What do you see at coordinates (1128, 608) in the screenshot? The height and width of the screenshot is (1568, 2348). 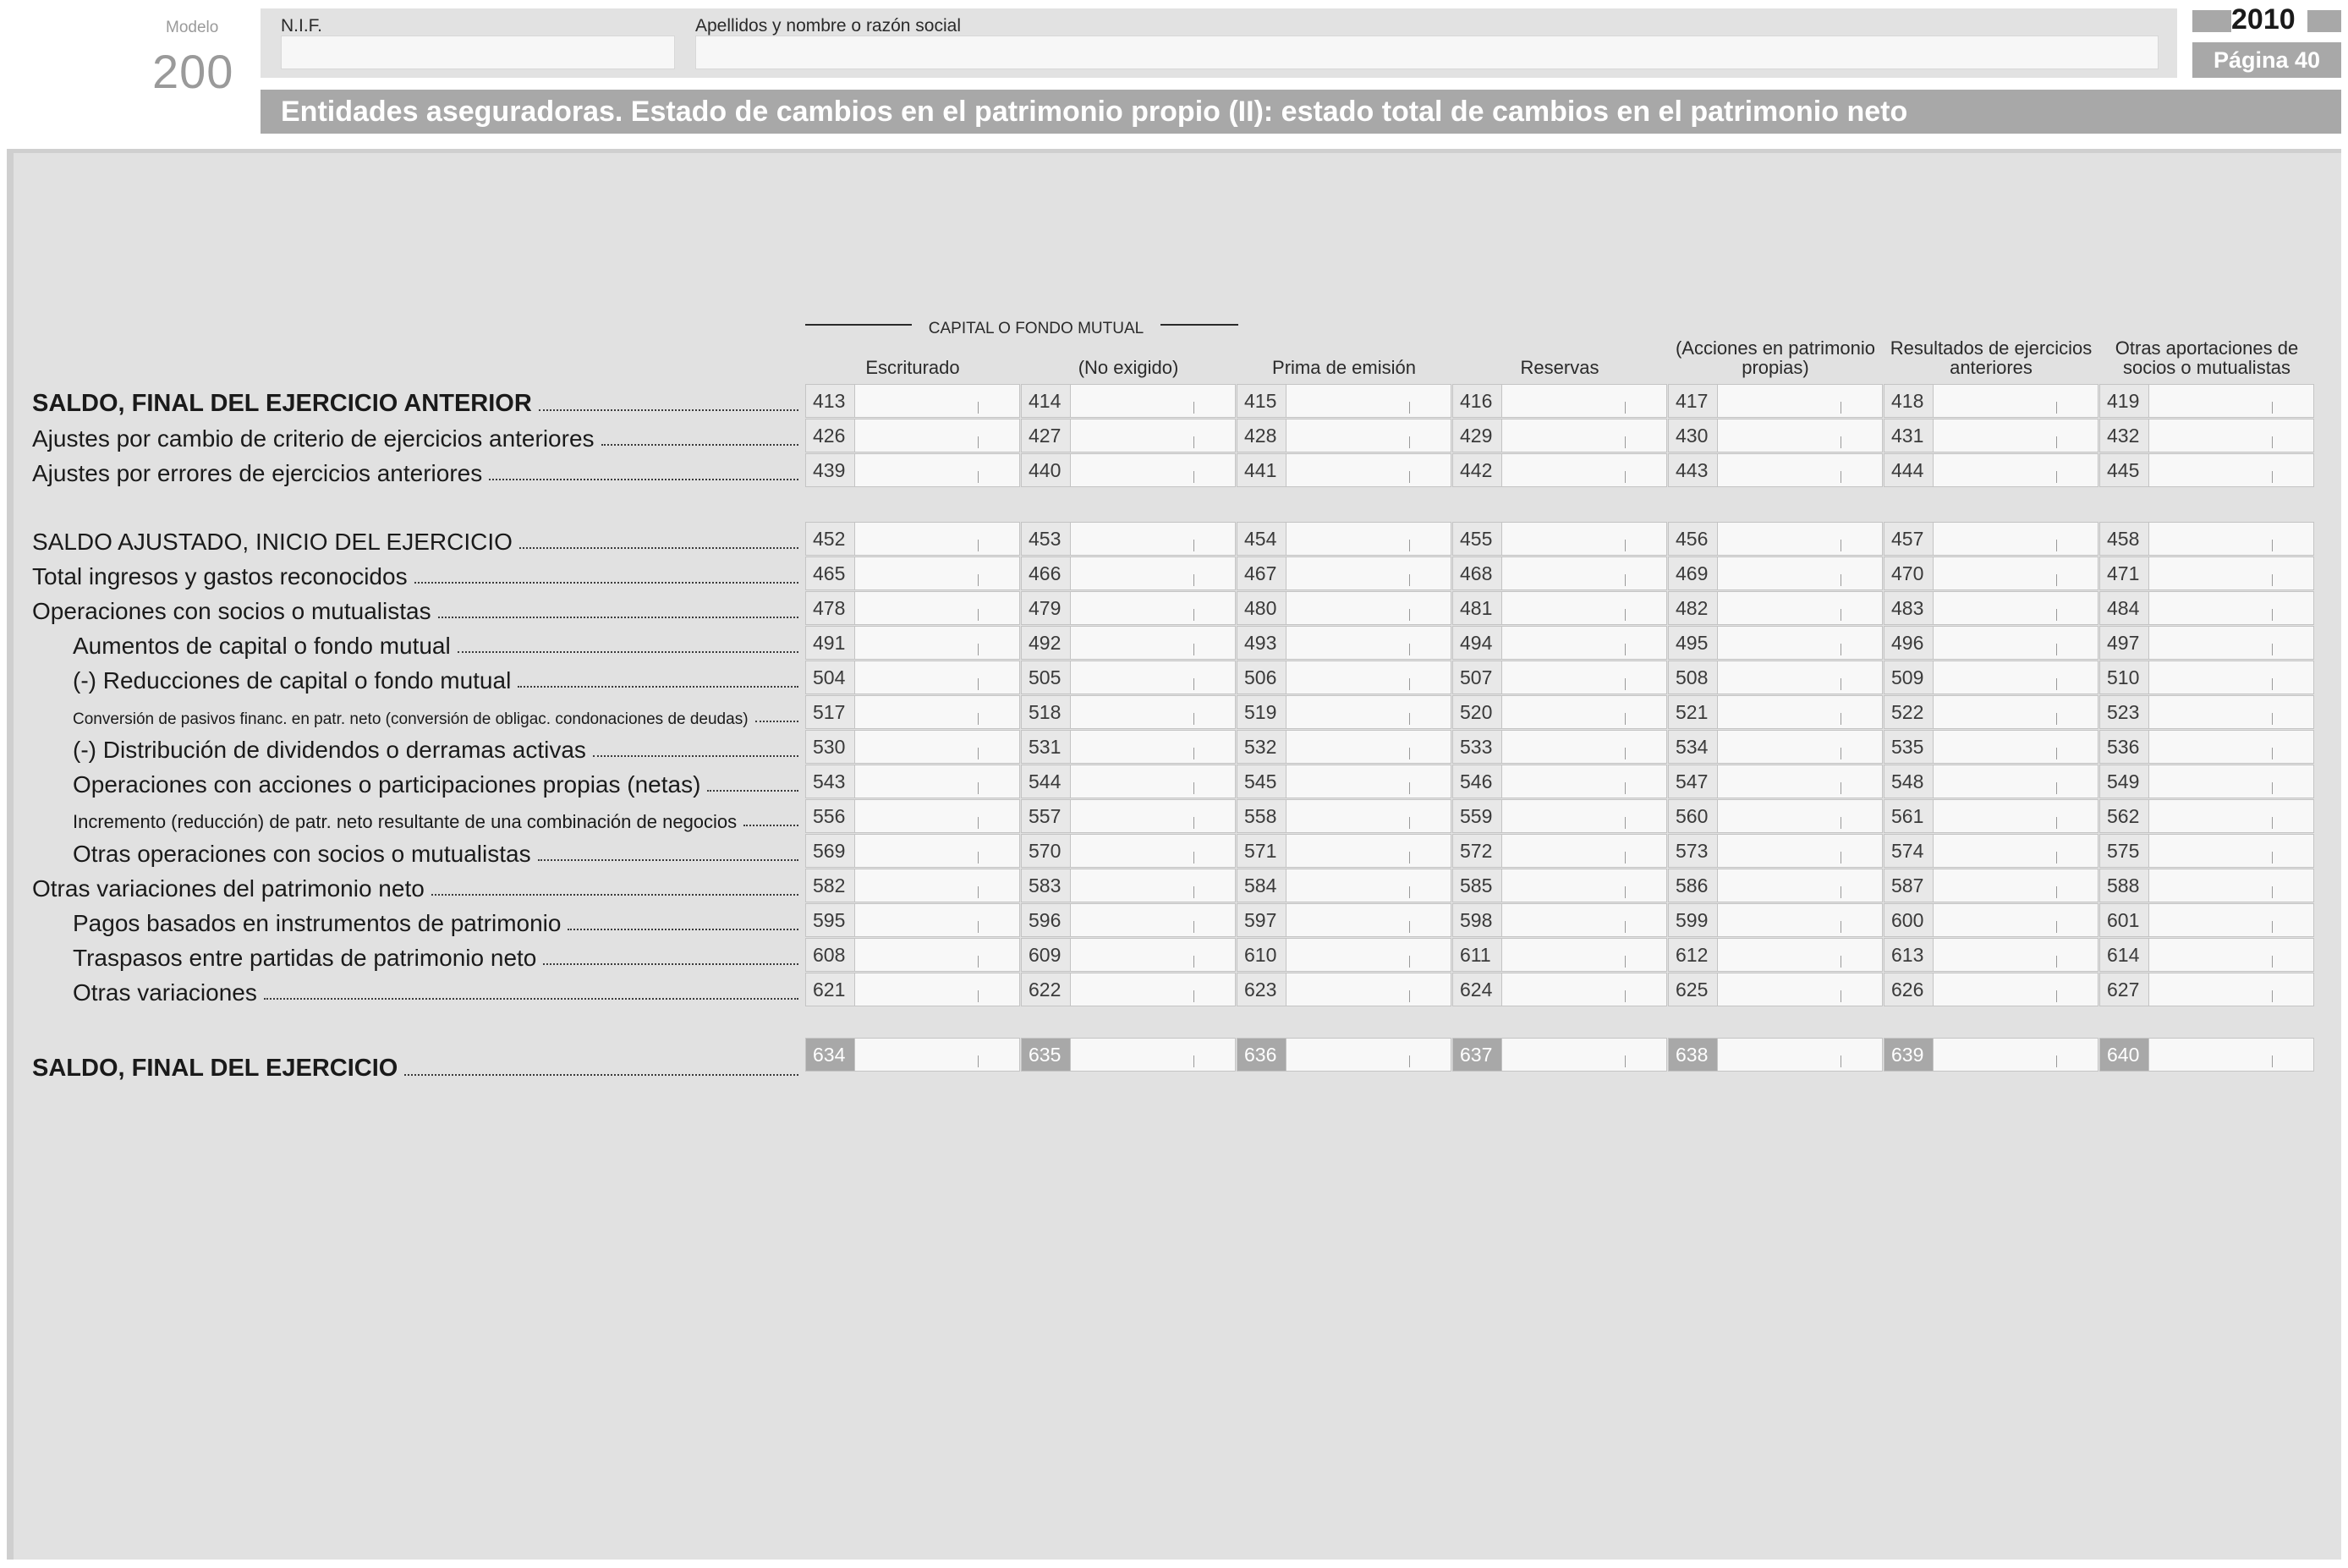 I see `amount-field: 479` at bounding box center [1128, 608].